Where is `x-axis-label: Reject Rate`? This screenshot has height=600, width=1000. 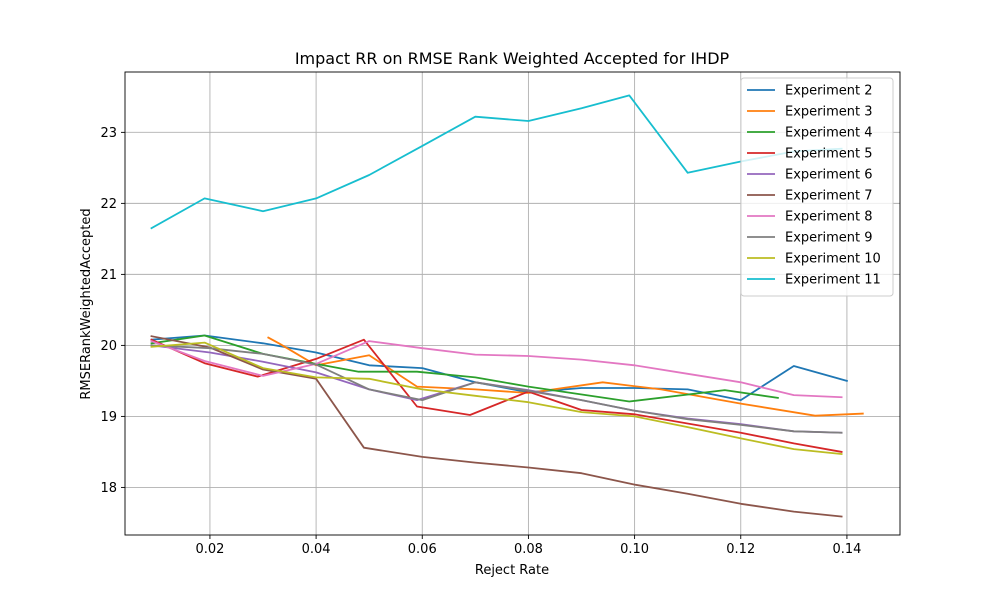 x-axis-label: Reject Rate is located at coordinates (512, 570).